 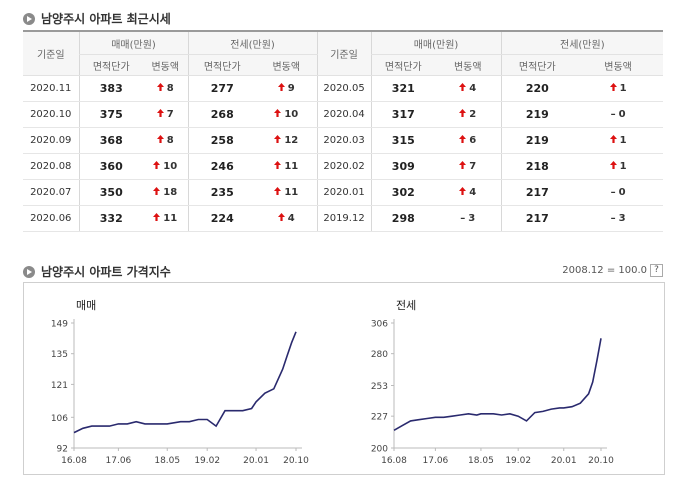 What do you see at coordinates (110, 114) in the screenshot?
I see `sale-unit-price: 375` at bounding box center [110, 114].